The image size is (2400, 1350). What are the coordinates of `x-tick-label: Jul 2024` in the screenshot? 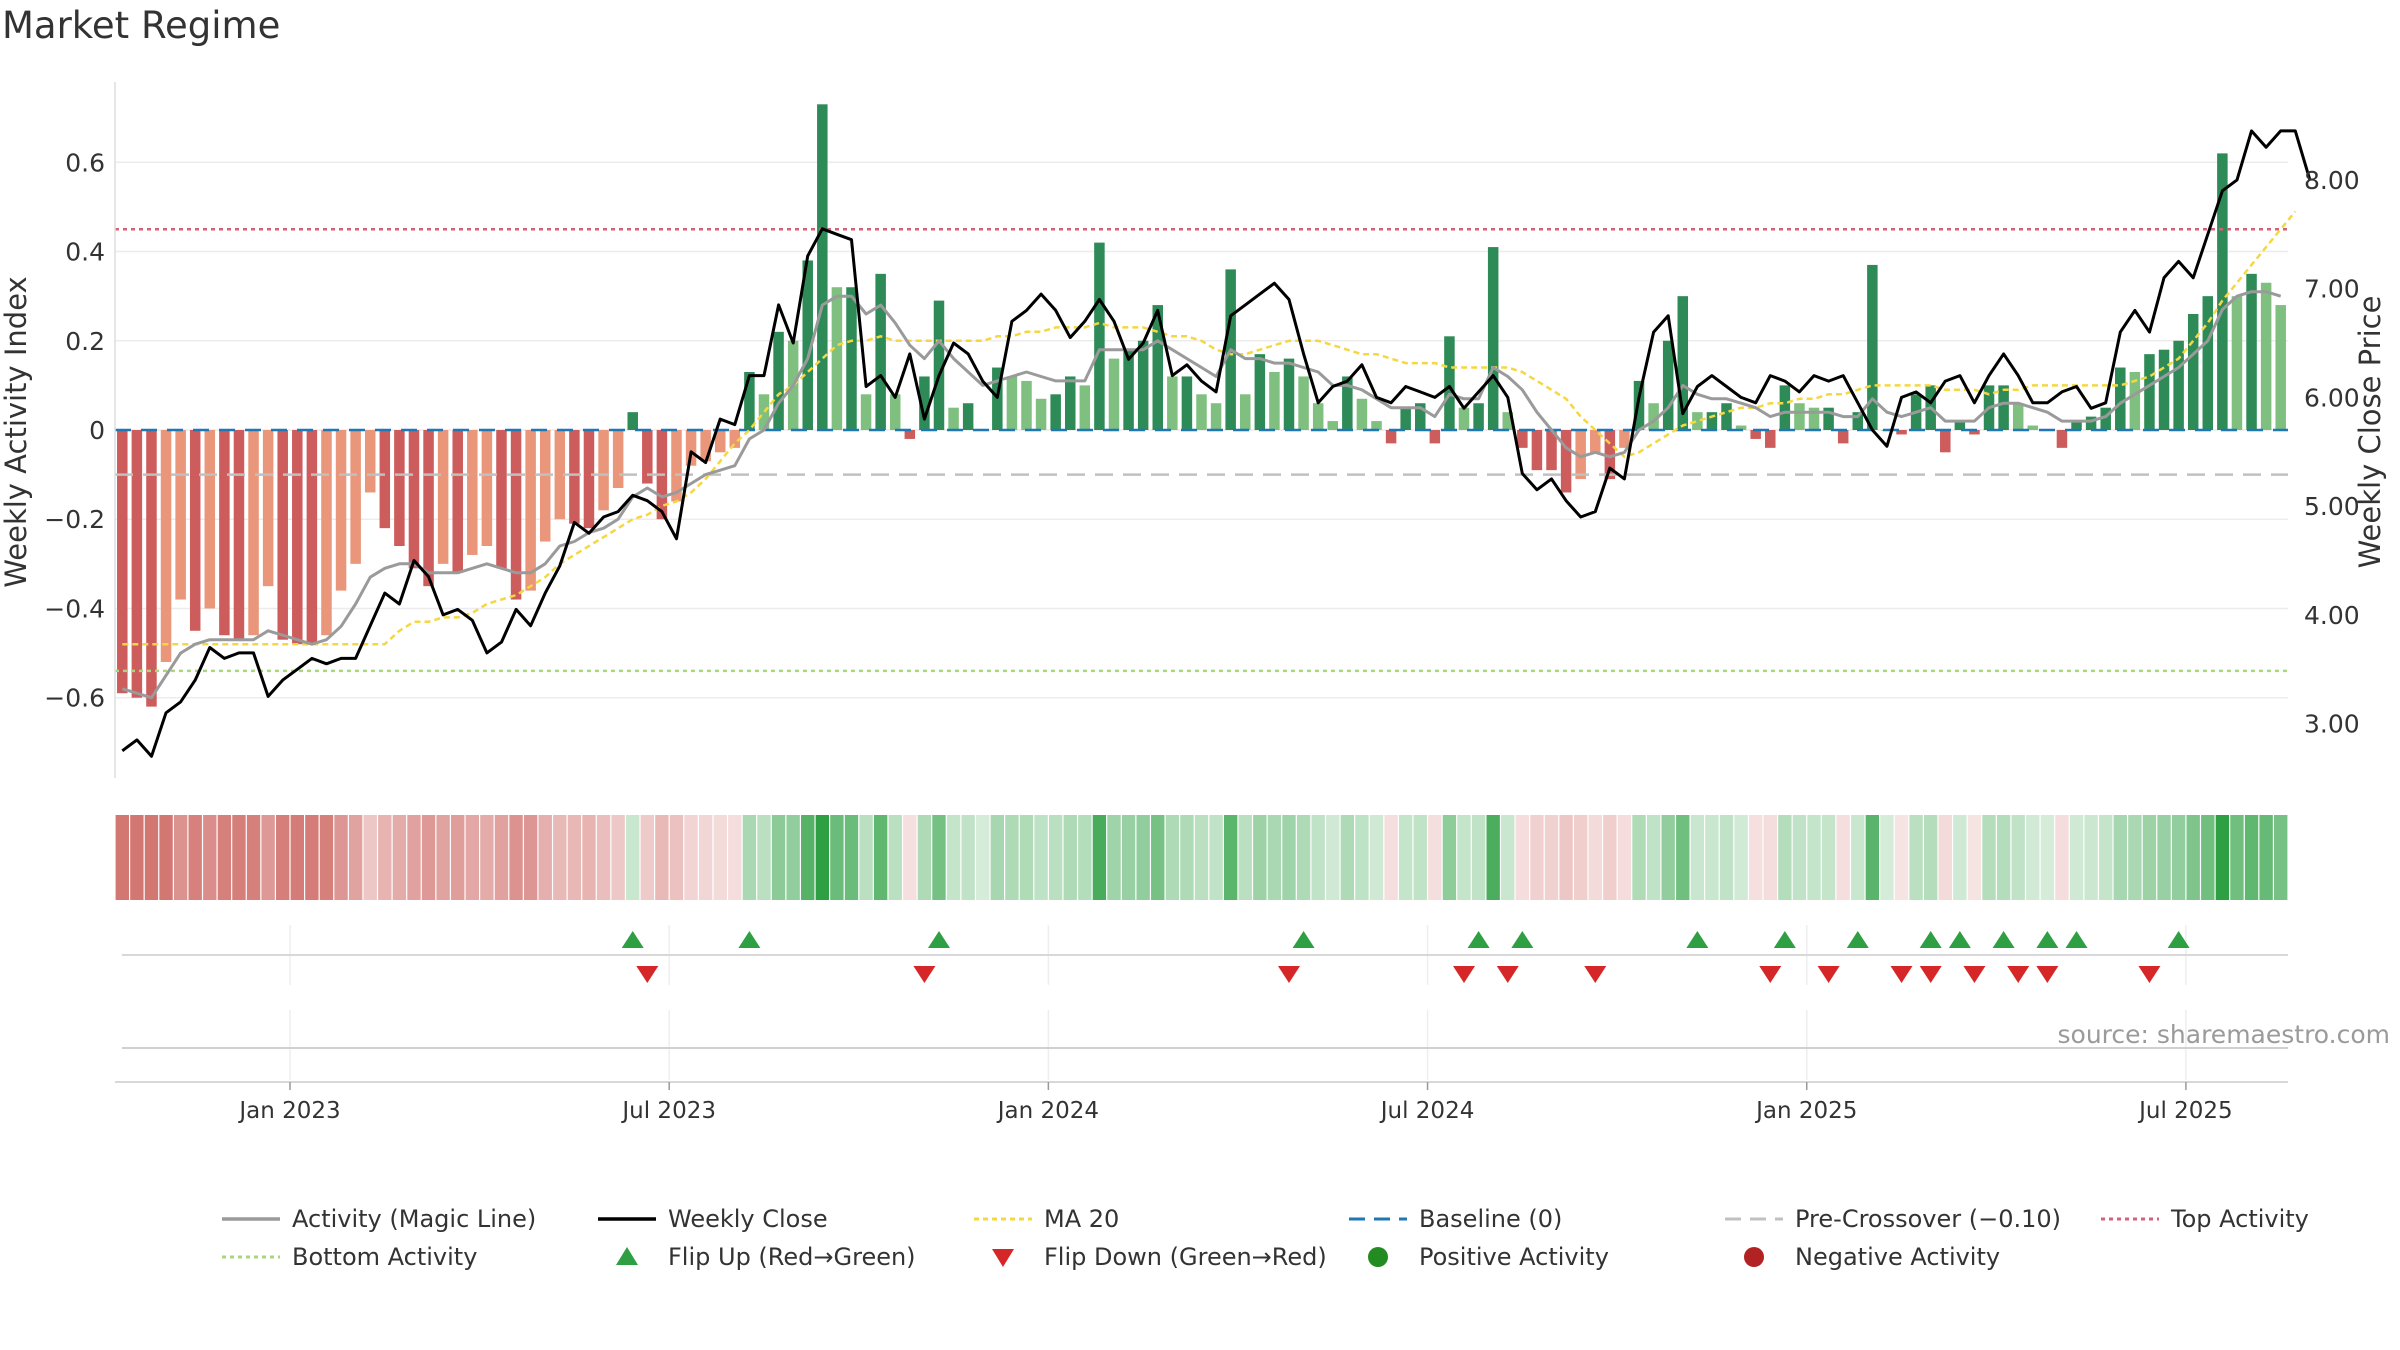 It's located at (1427, 1111).